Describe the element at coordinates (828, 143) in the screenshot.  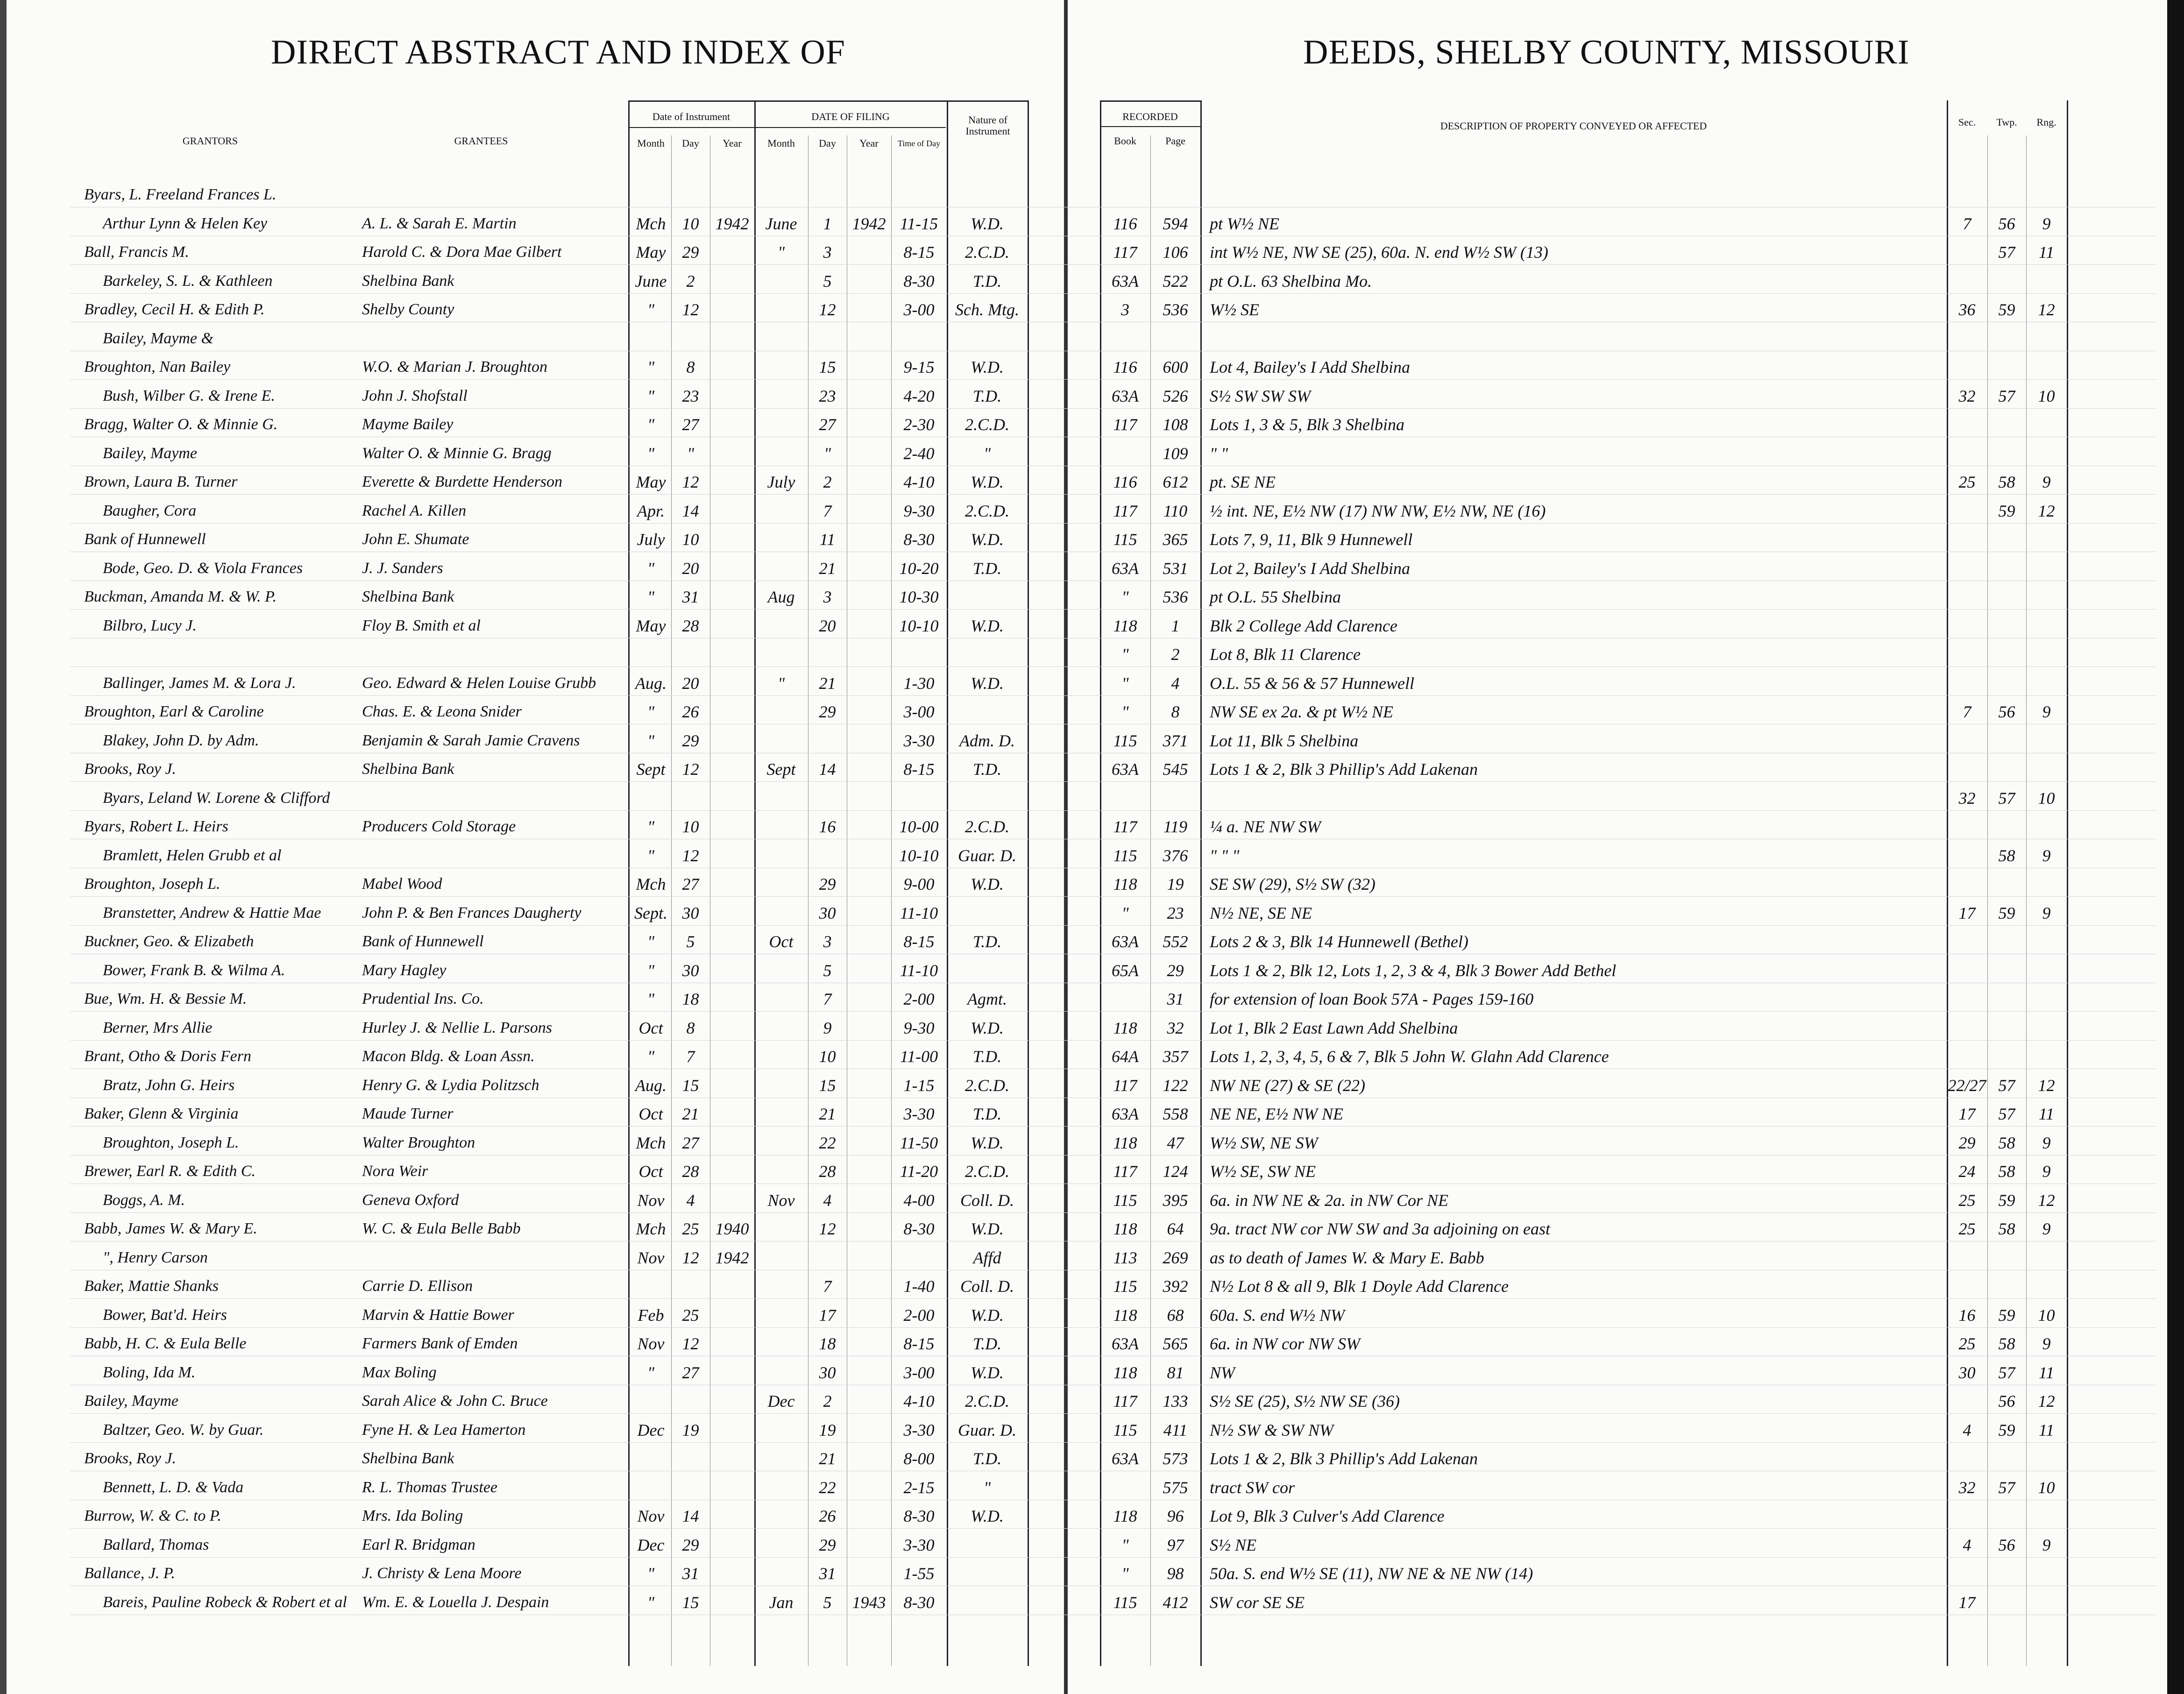
I see `header-filing-day: Day` at that location.